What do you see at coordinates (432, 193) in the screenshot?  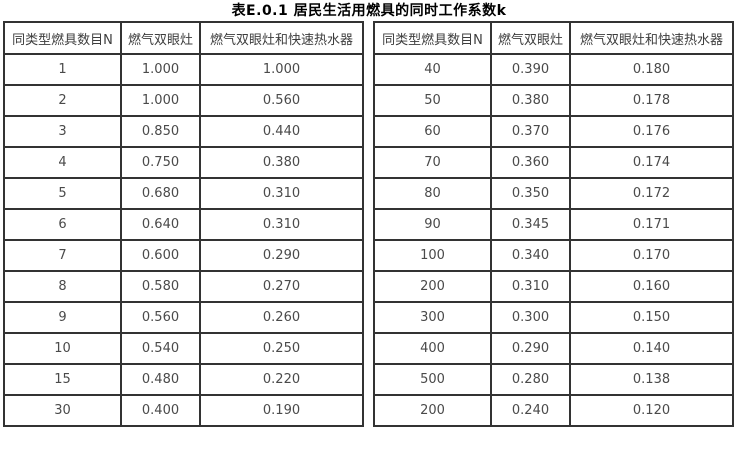 I see `table-cell: 80` at bounding box center [432, 193].